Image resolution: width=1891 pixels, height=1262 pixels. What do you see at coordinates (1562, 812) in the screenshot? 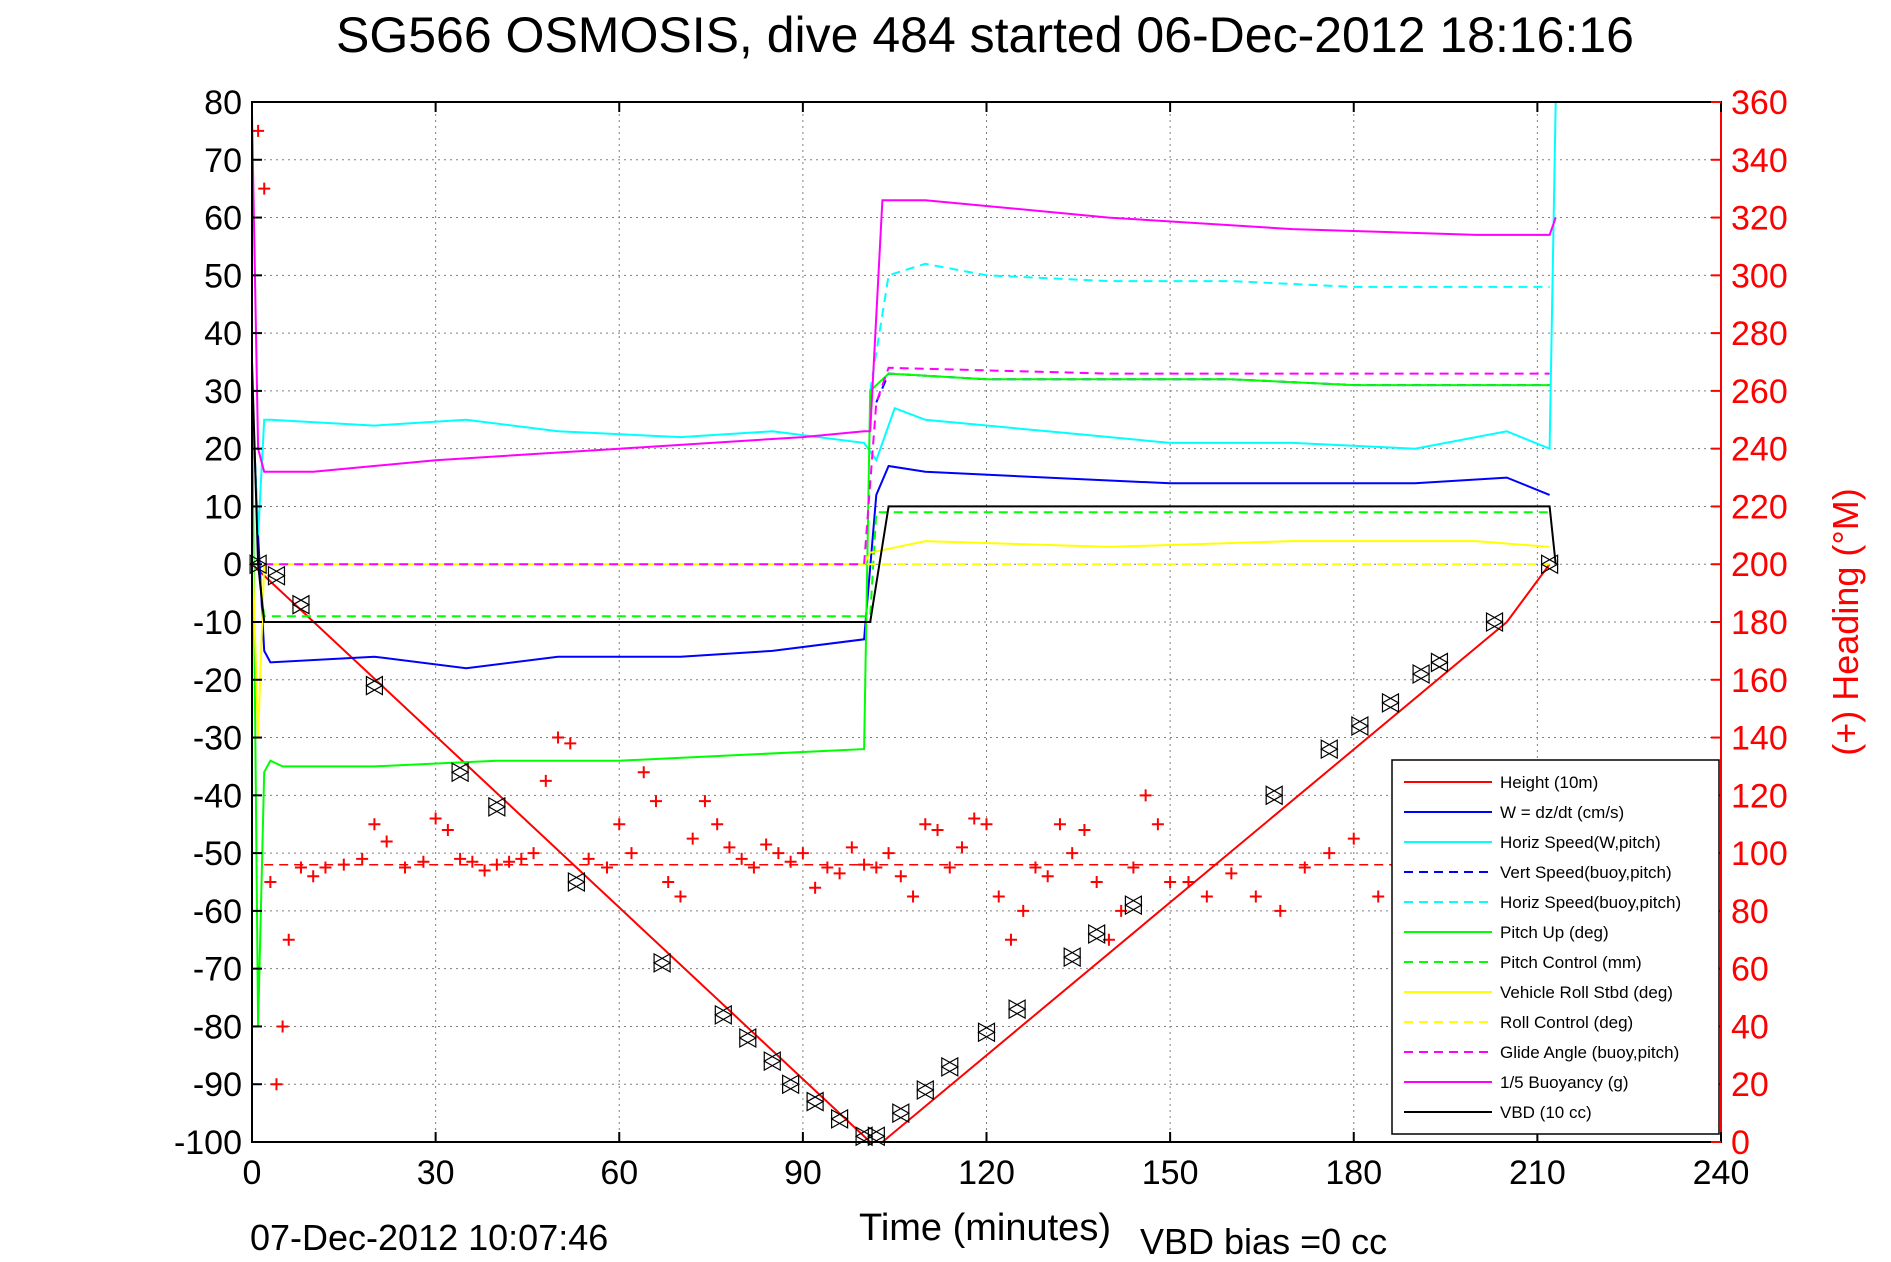
I see `legend-label: W = dz/dt (cm/s)` at bounding box center [1562, 812].